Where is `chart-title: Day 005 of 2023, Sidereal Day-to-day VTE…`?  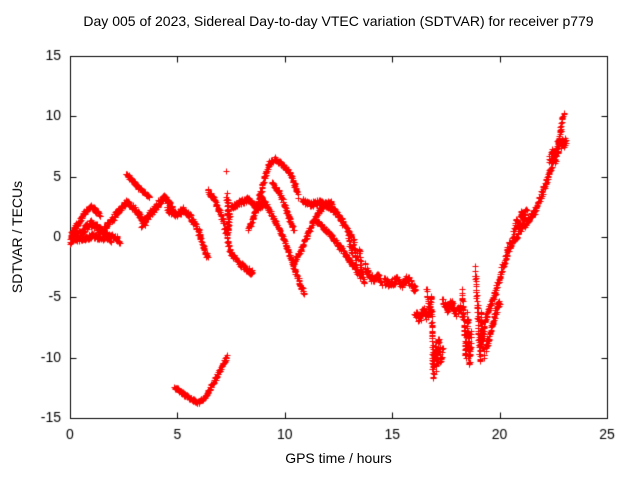 chart-title: Day 005 of 2023, Sidereal Day-to-day VTE… is located at coordinates (338, 21).